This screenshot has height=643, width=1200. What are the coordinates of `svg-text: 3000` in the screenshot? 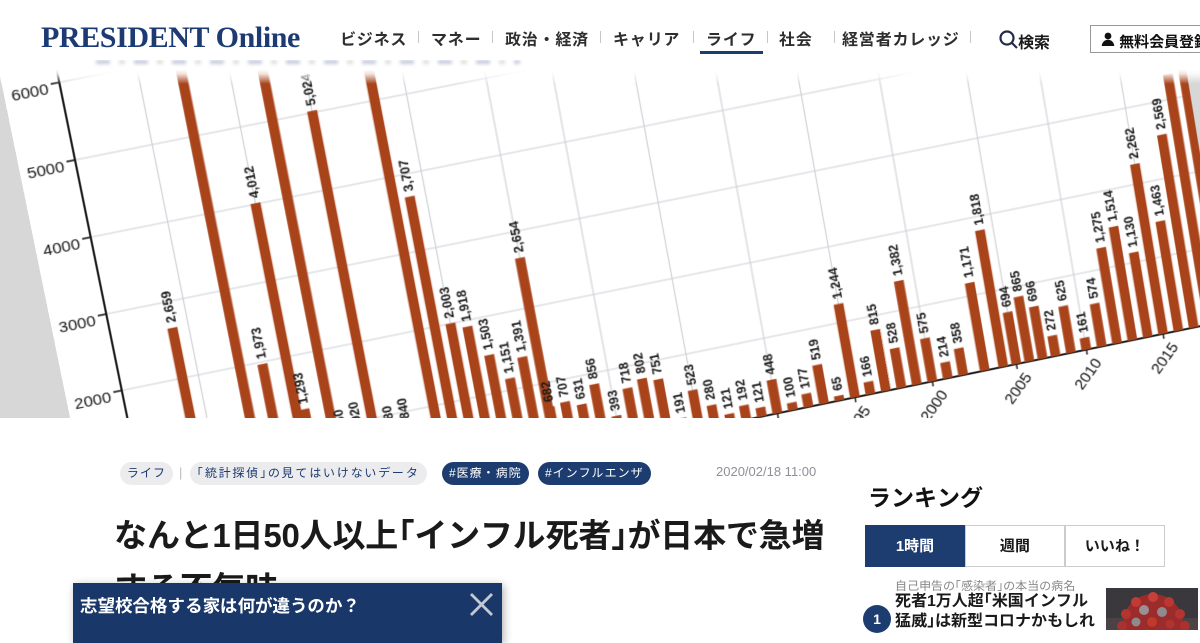 It's located at (77, 324).